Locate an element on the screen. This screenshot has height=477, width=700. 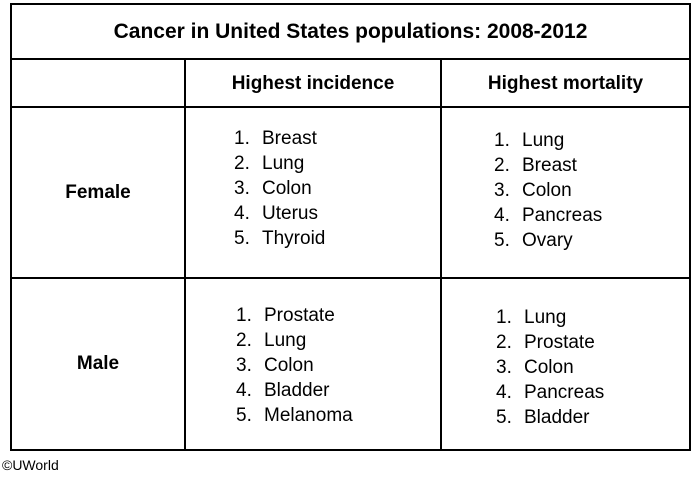
header-highest-incidence: Highest incidence is located at coordinates (313, 83).